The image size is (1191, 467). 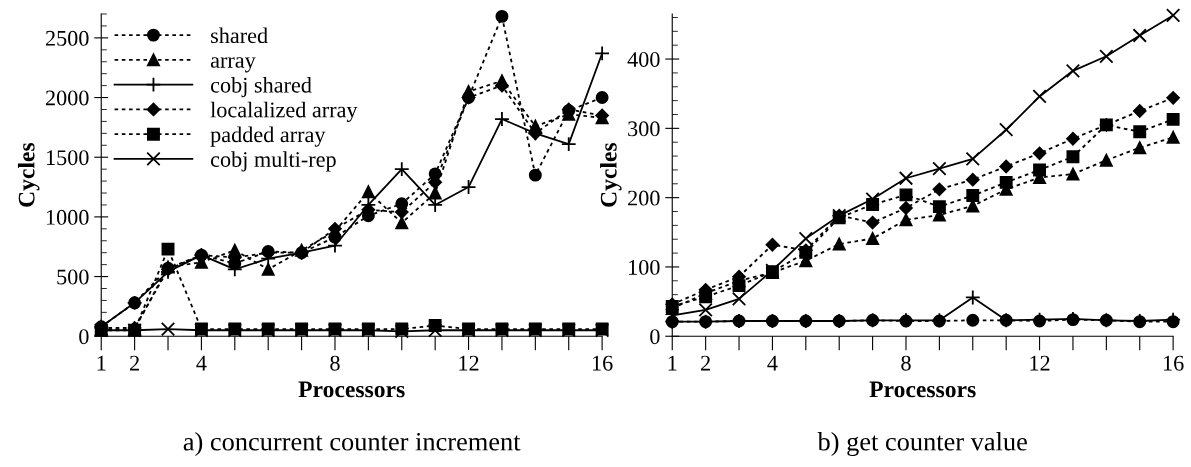 I want to click on legend-label: shared, so click(x=239, y=35).